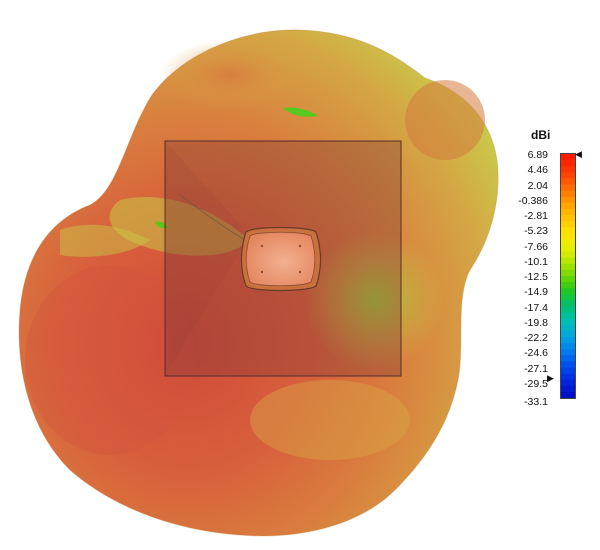  Describe the element at coordinates (230, 75) in the screenshot. I see `upper-lobe-shading` at that location.